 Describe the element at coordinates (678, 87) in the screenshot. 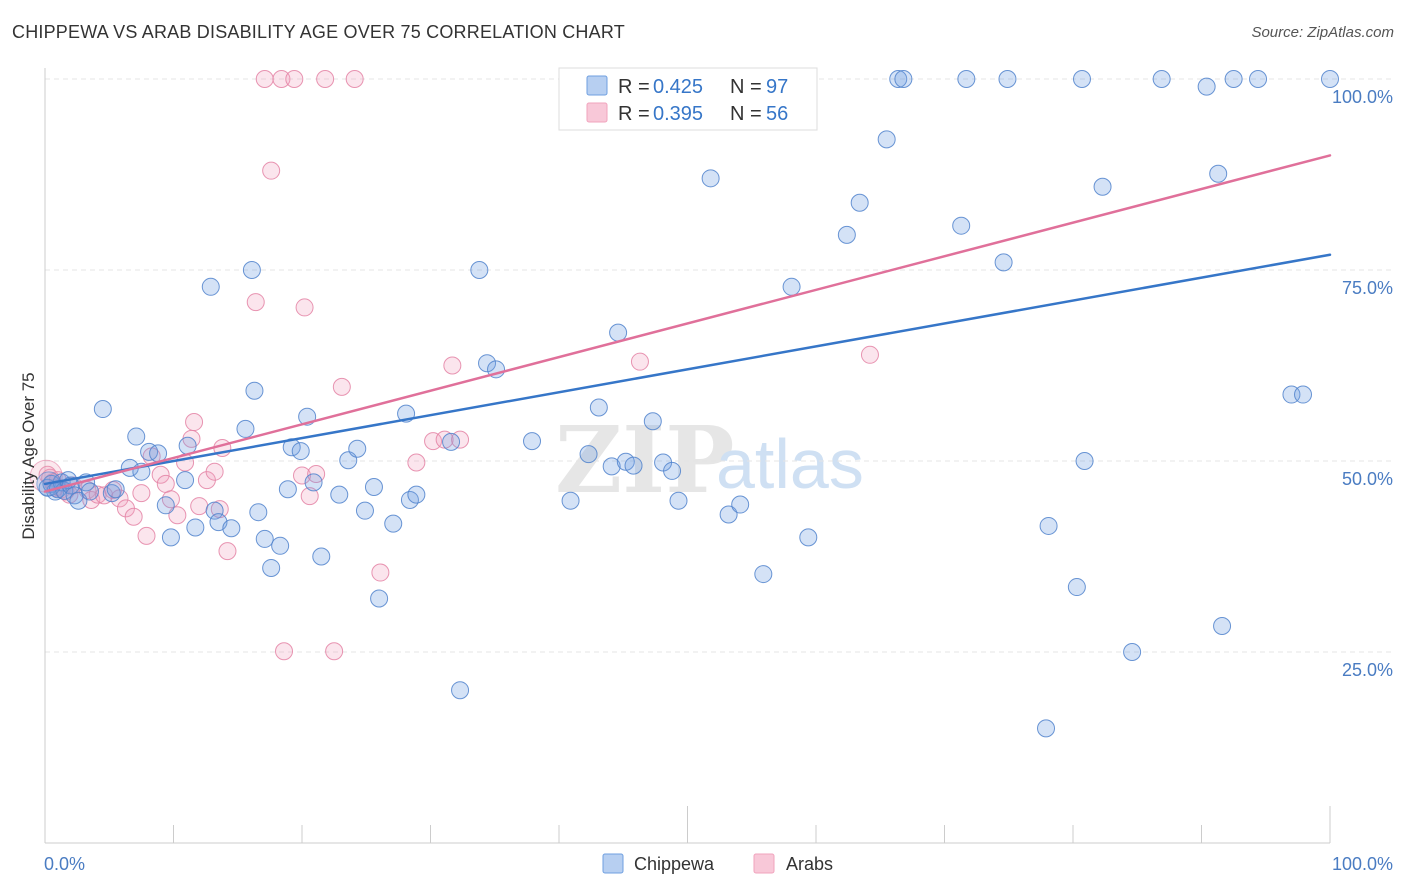

I see `chippewa-r-value: 0.425` at that location.